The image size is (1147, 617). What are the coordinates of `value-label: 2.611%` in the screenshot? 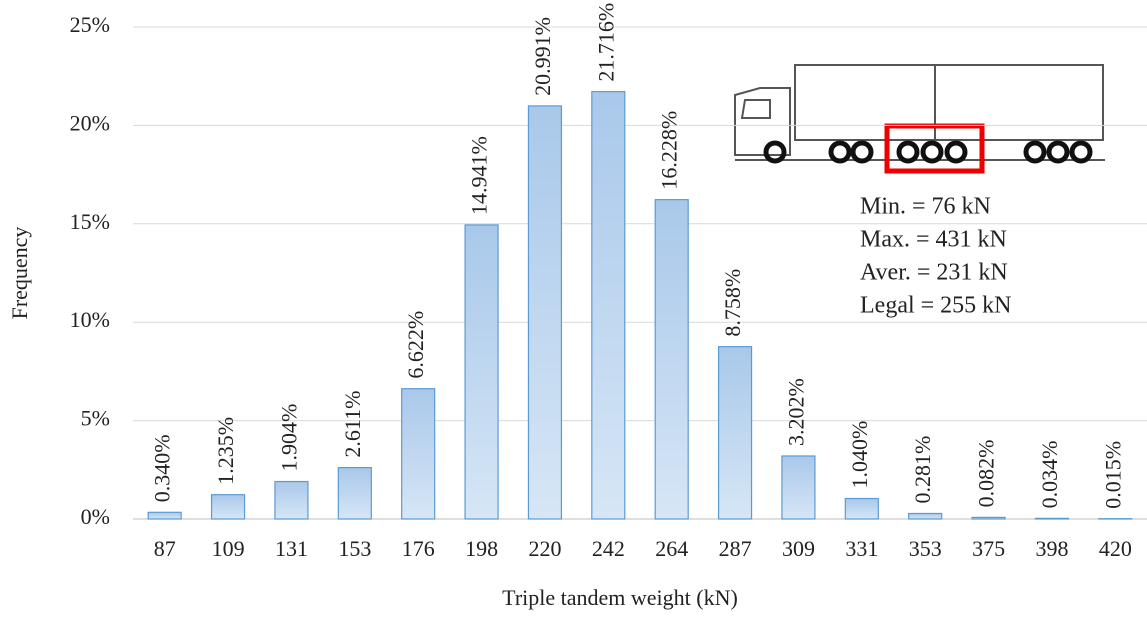 It's located at (352, 424).